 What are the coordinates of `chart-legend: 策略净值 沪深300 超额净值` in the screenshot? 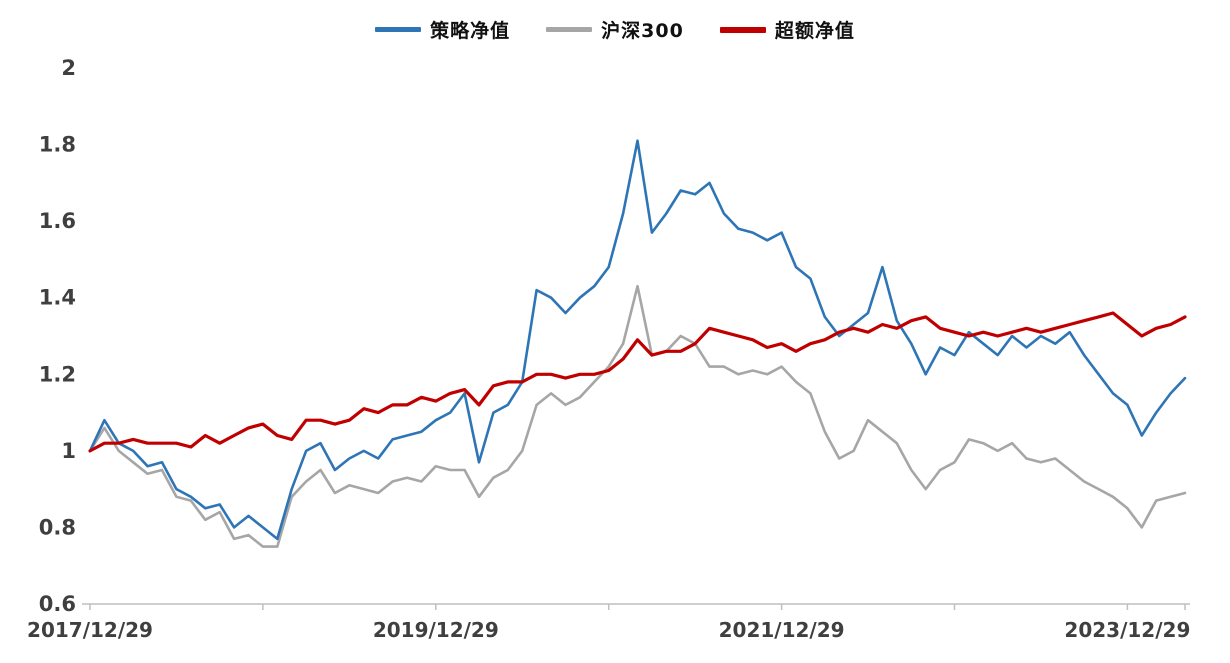 It's located at (615, 29).